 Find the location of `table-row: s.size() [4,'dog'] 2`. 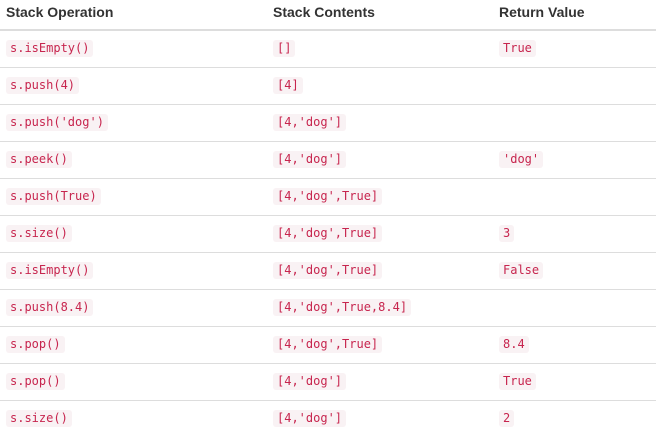

table-row: s.size() [4,'dog'] 2 is located at coordinates (328, 419).